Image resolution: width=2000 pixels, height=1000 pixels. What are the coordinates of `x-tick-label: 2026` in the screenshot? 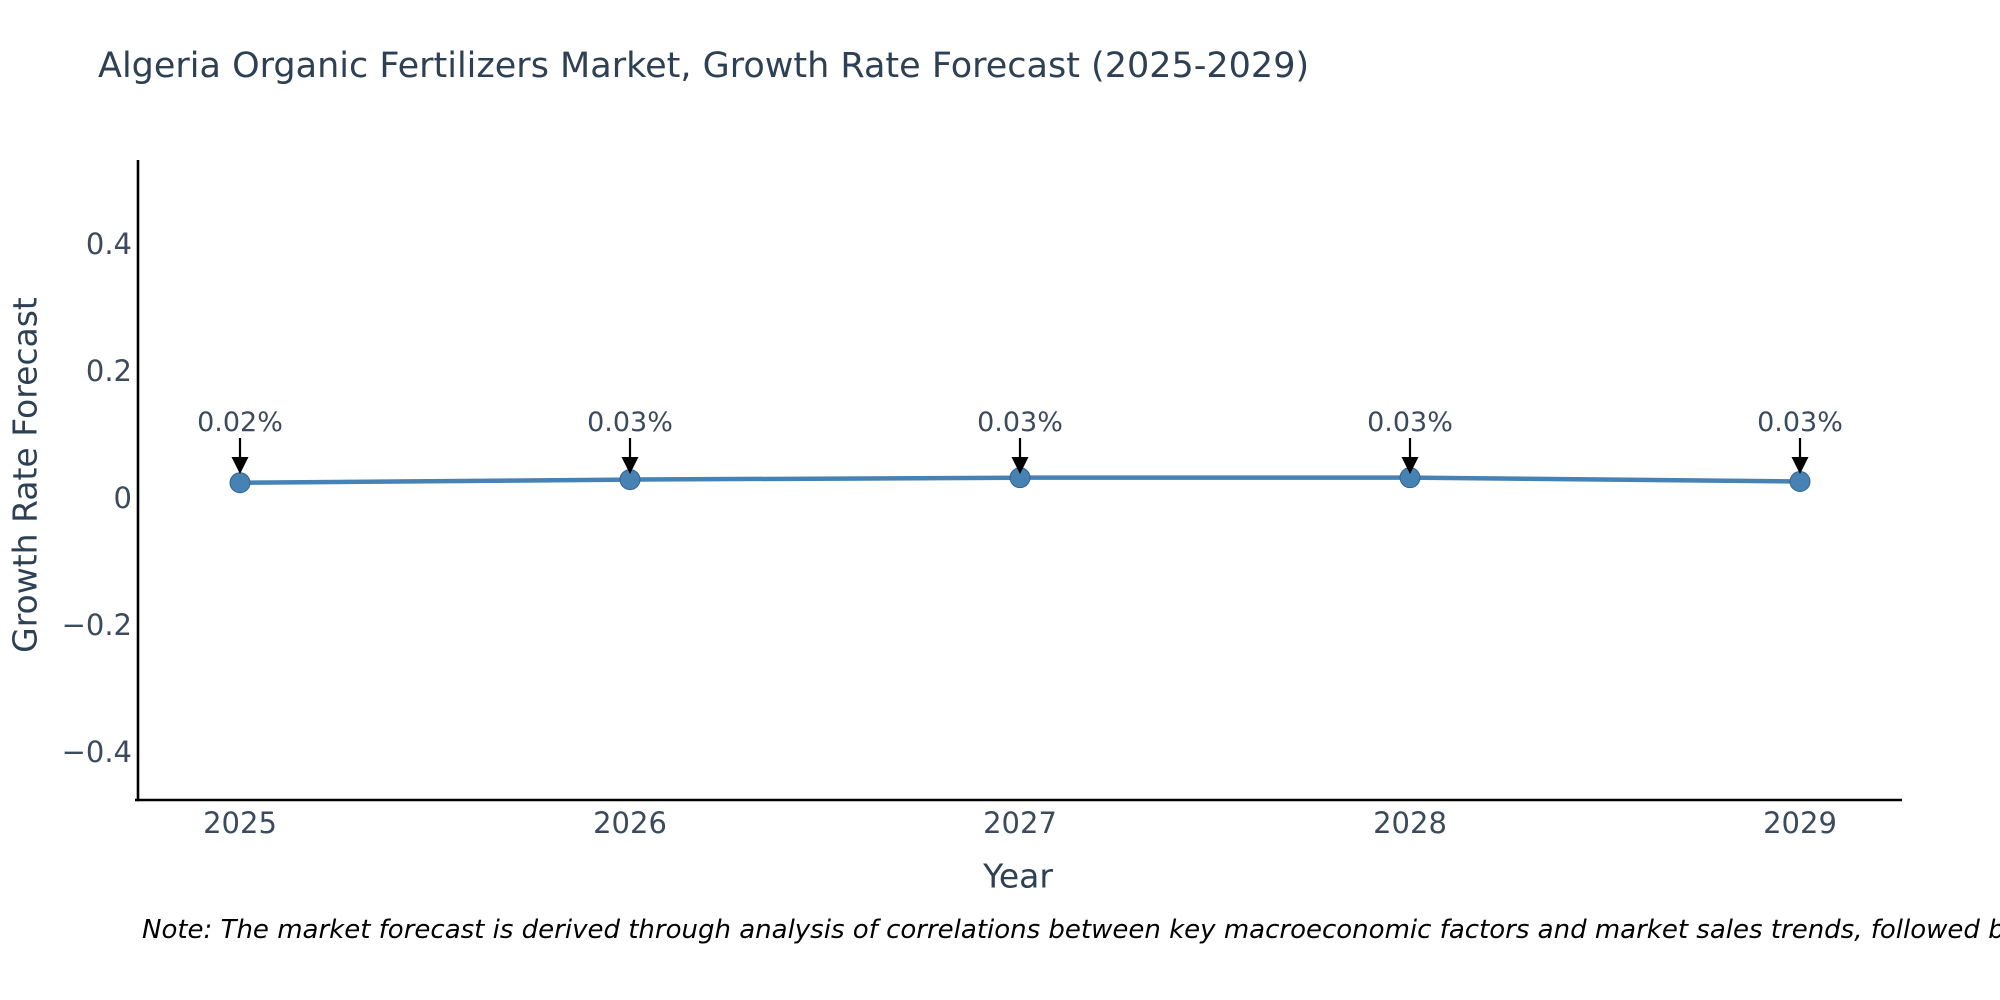 It's located at (630, 823).